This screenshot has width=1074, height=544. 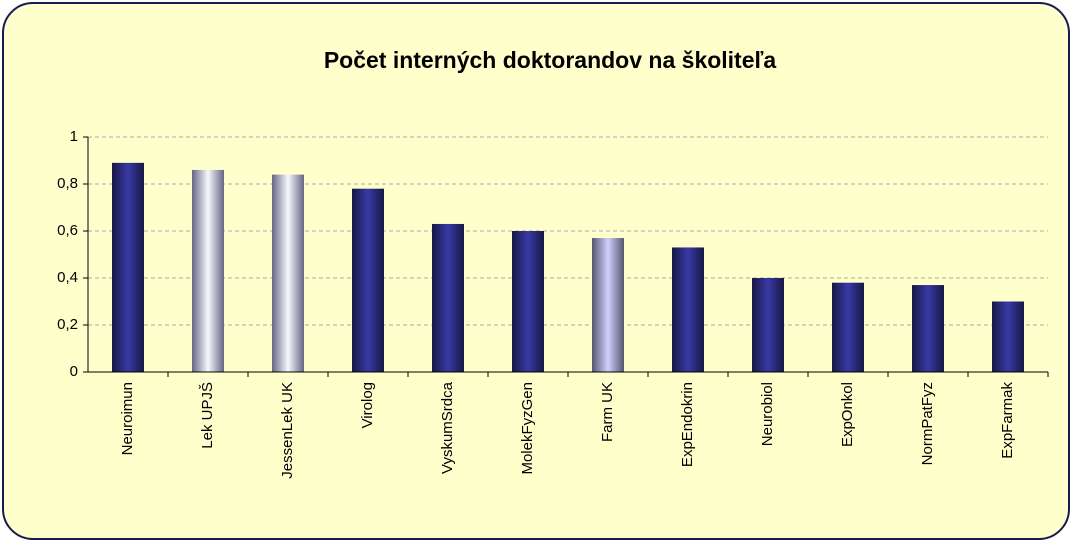 What do you see at coordinates (607, 412) in the screenshot?
I see `x-tick-label: Farm UK` at bounding box center [607, 412].